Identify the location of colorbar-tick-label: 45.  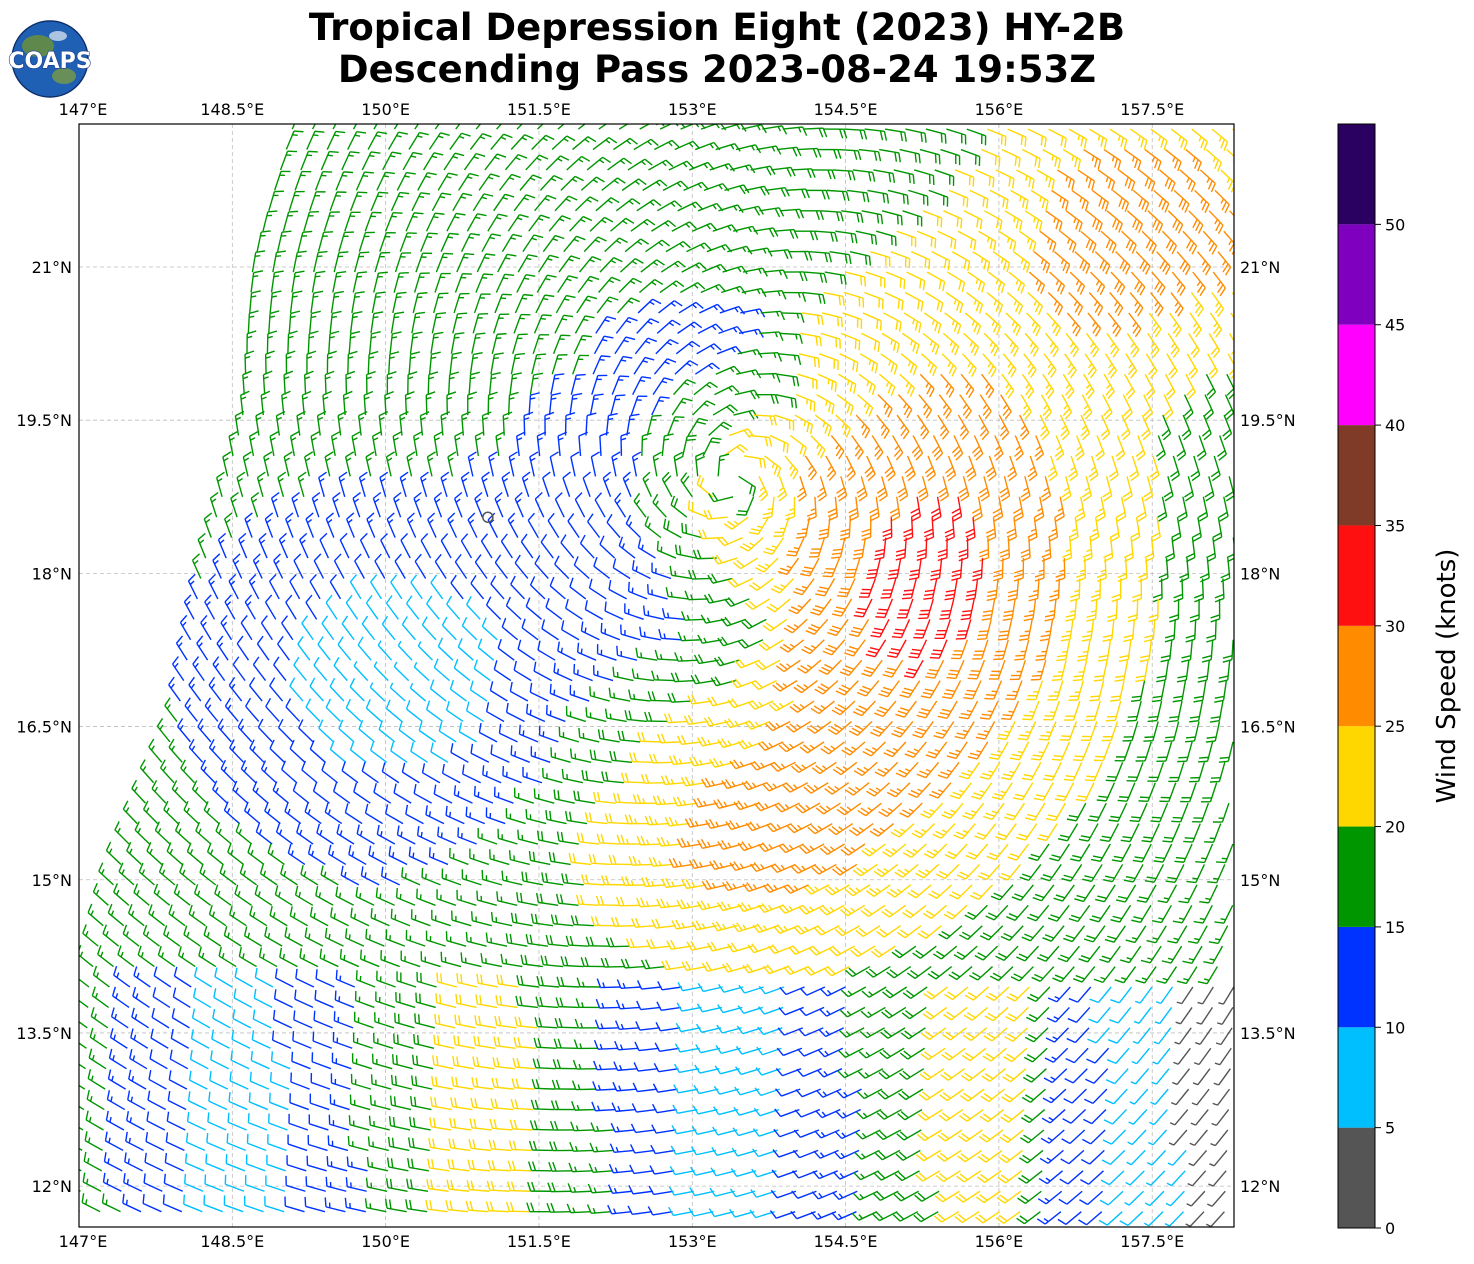
(1395, 325).